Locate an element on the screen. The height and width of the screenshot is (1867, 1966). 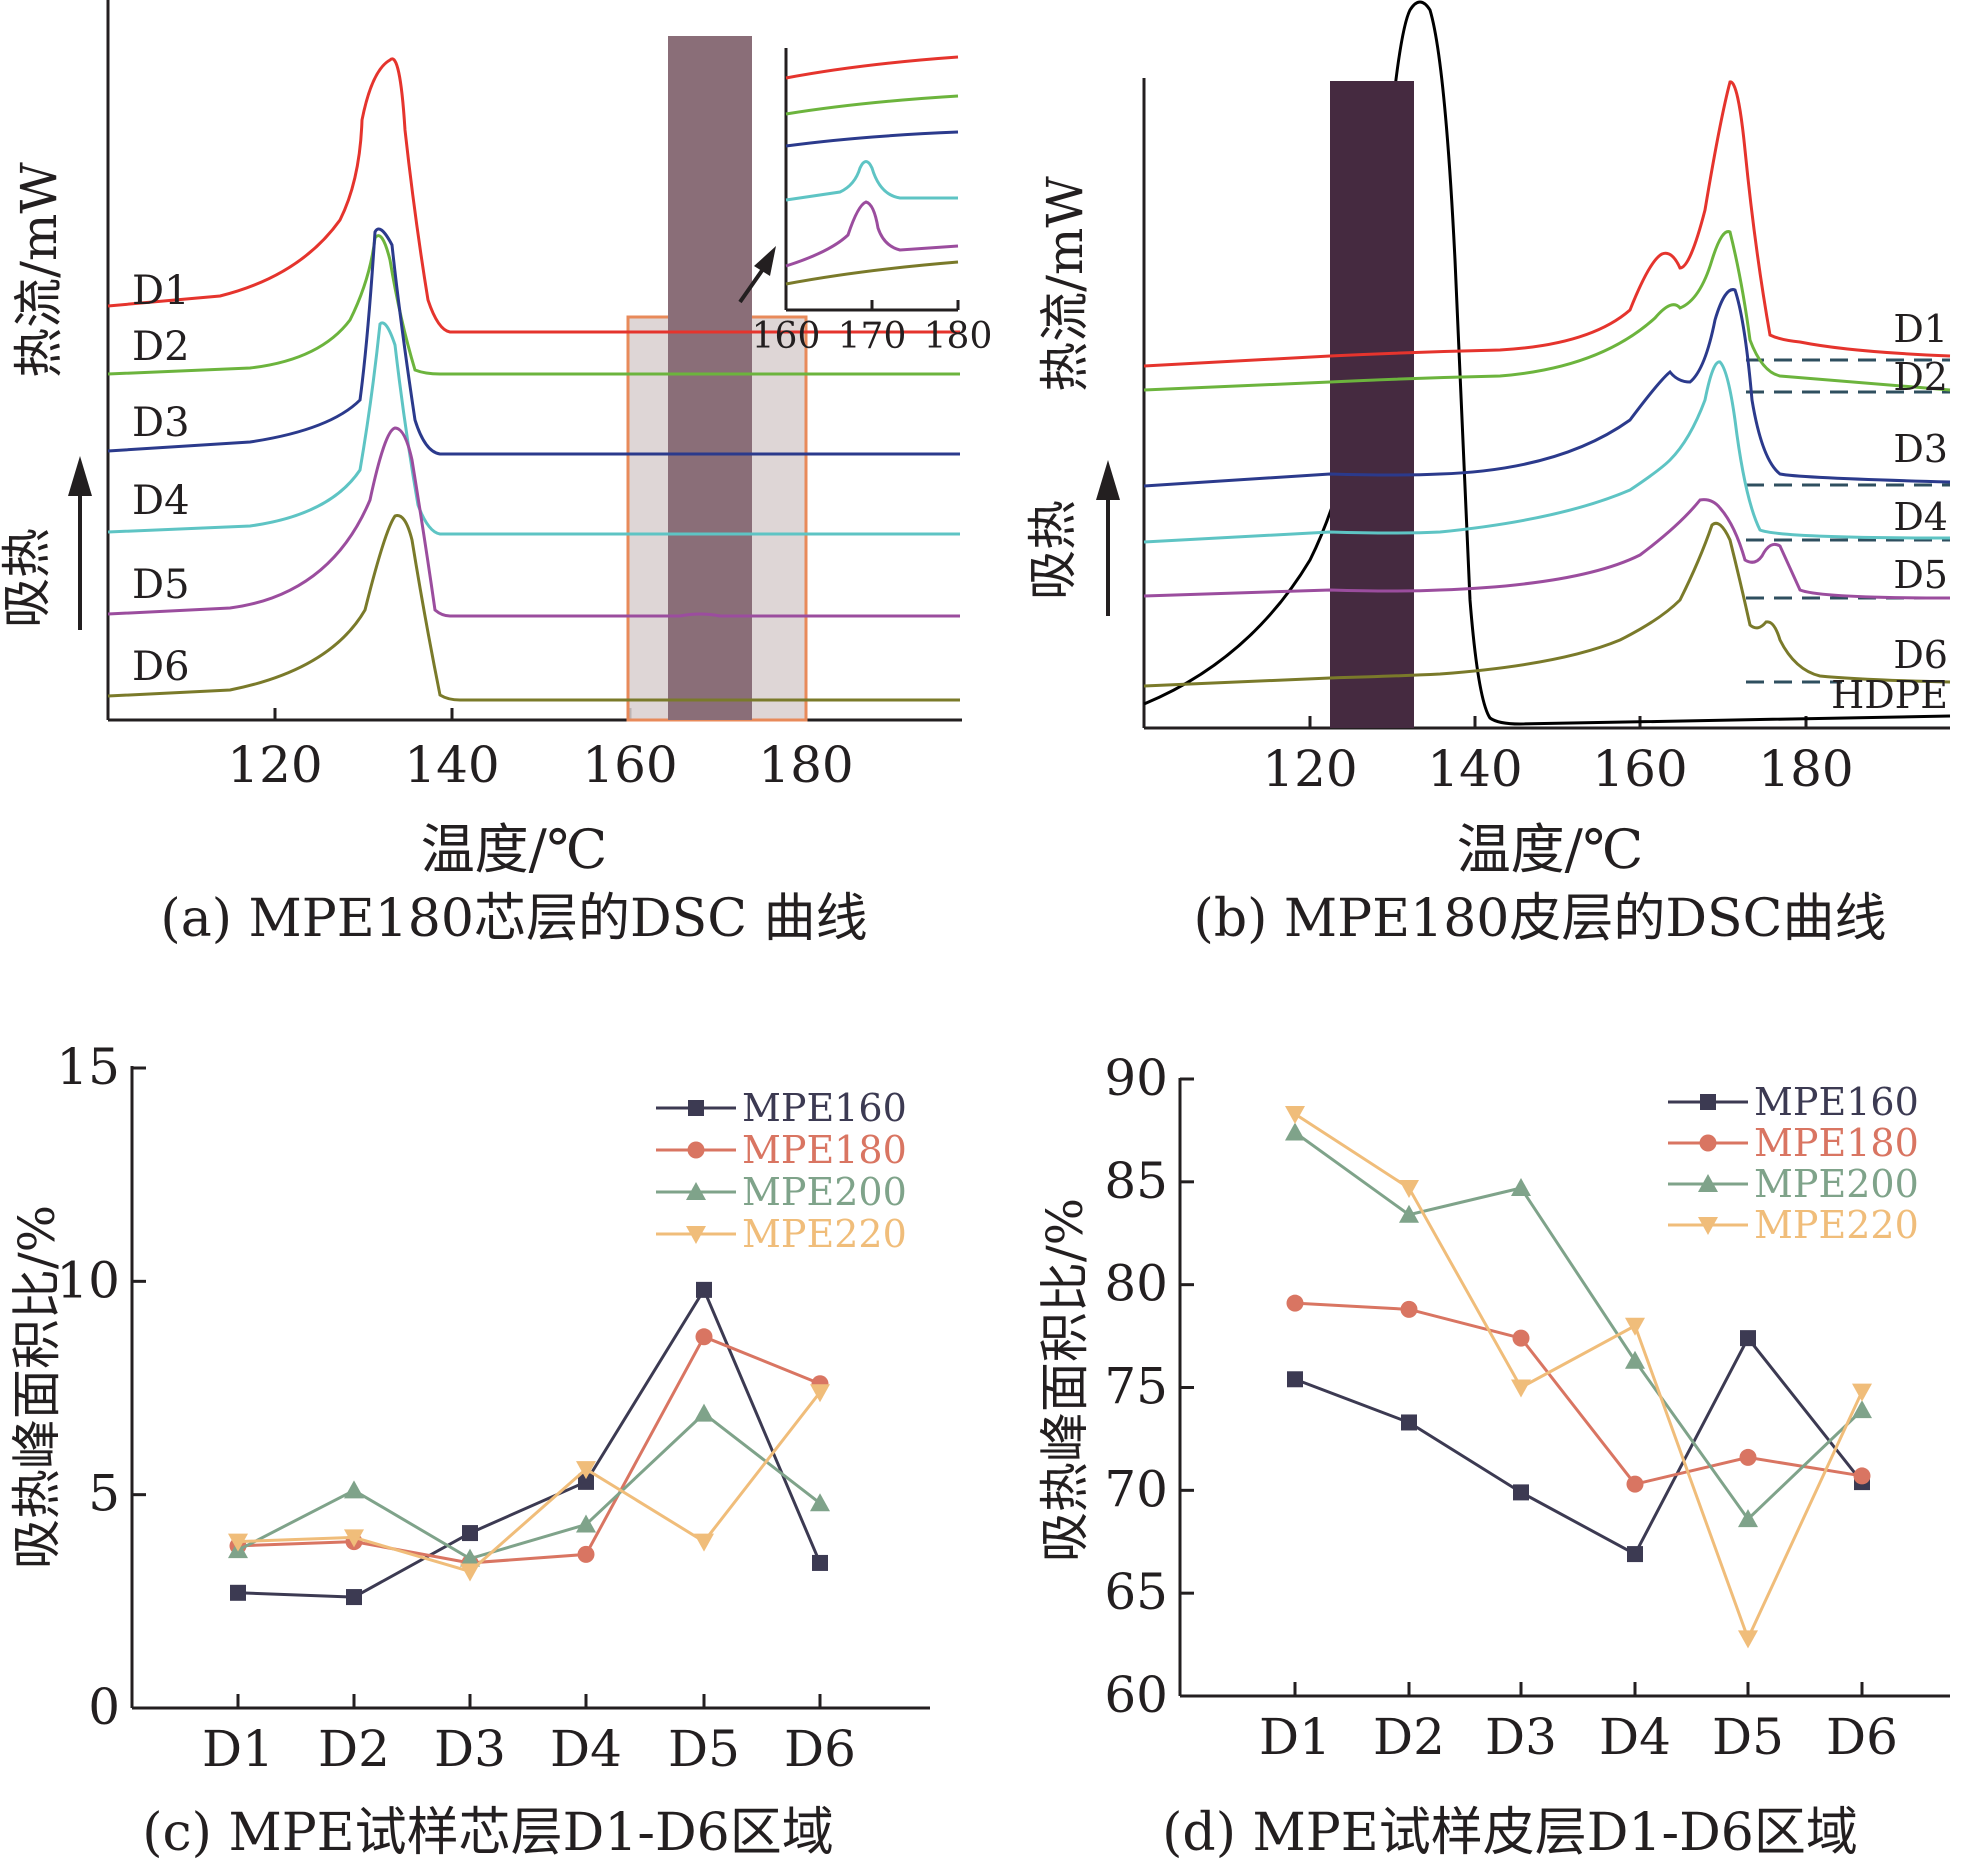
panel-c-xtick-label: D5 is located at coordinates (704, 1749).